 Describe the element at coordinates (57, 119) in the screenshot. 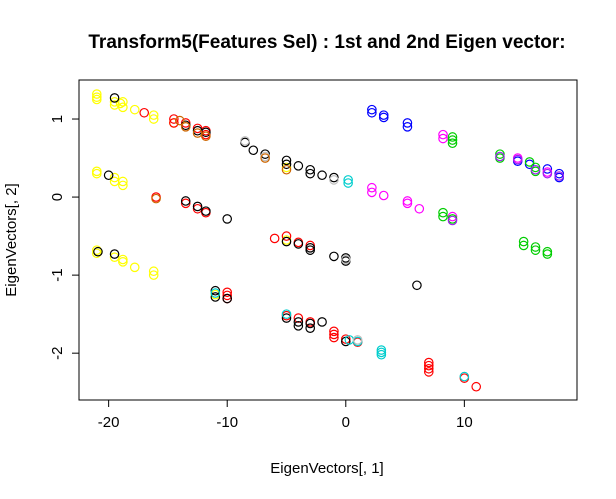

I see `y-tick-label: 1` at that location.